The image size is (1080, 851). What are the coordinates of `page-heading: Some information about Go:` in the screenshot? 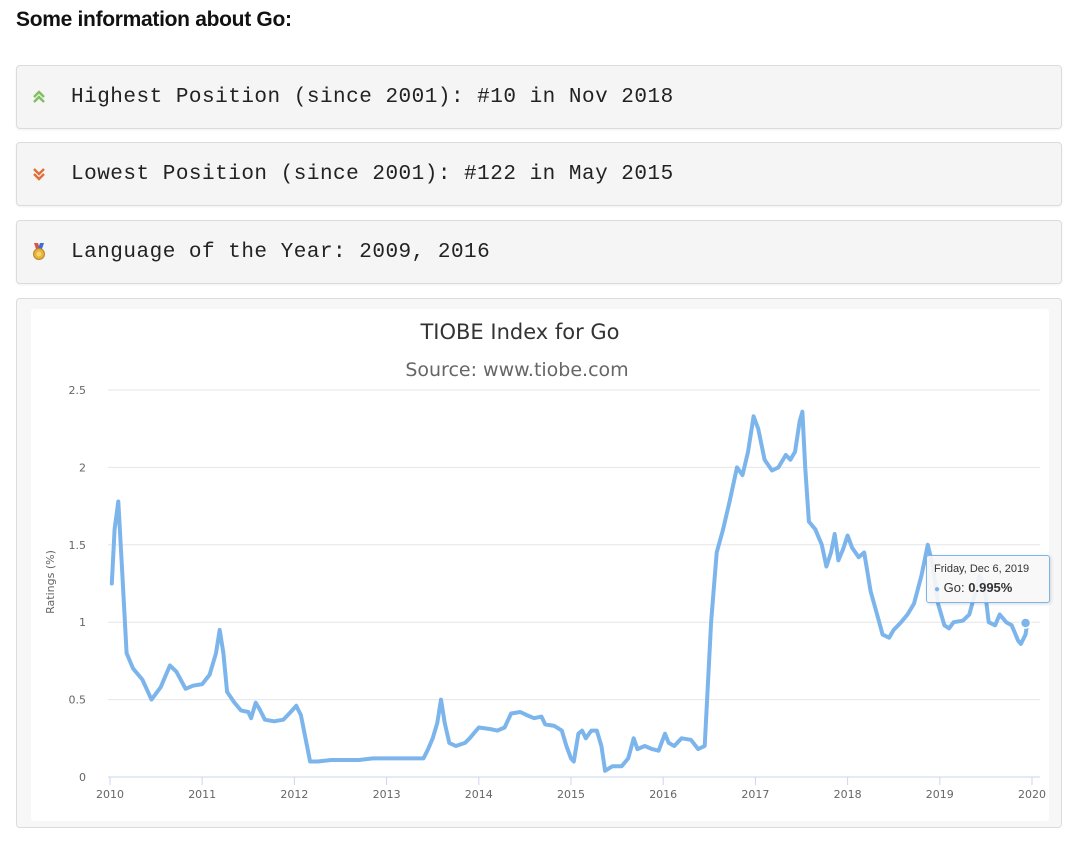 It's located at (154, 19).